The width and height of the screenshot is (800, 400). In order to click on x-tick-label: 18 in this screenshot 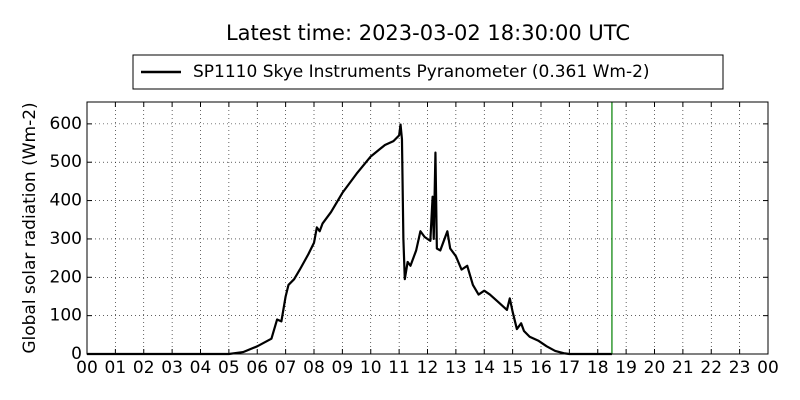, I will do `click(598, 368)`.